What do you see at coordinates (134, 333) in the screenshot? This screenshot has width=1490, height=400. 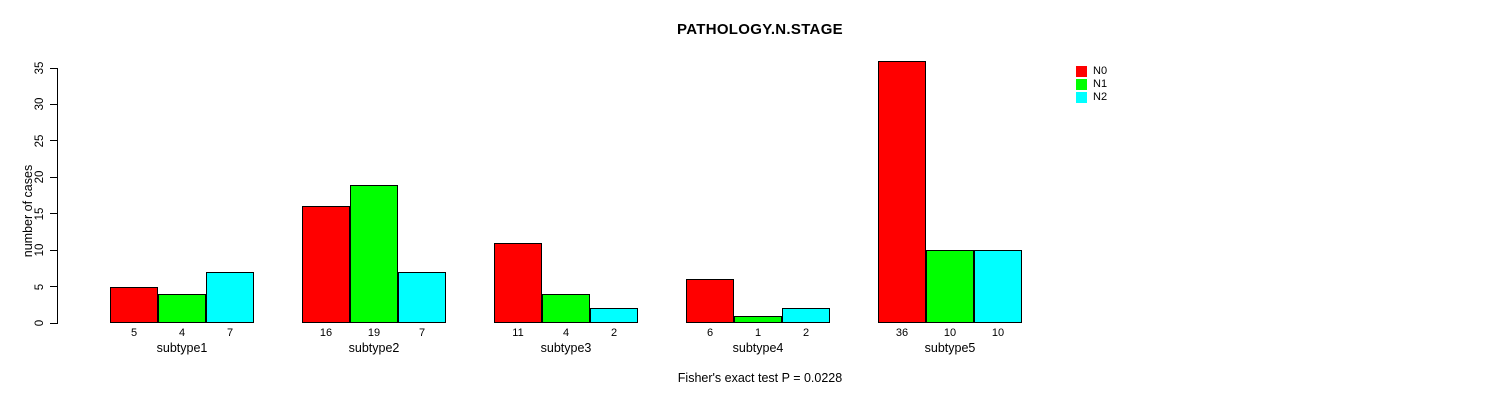 I see `bar-value-label: 5` at bounding box center [134, 333].